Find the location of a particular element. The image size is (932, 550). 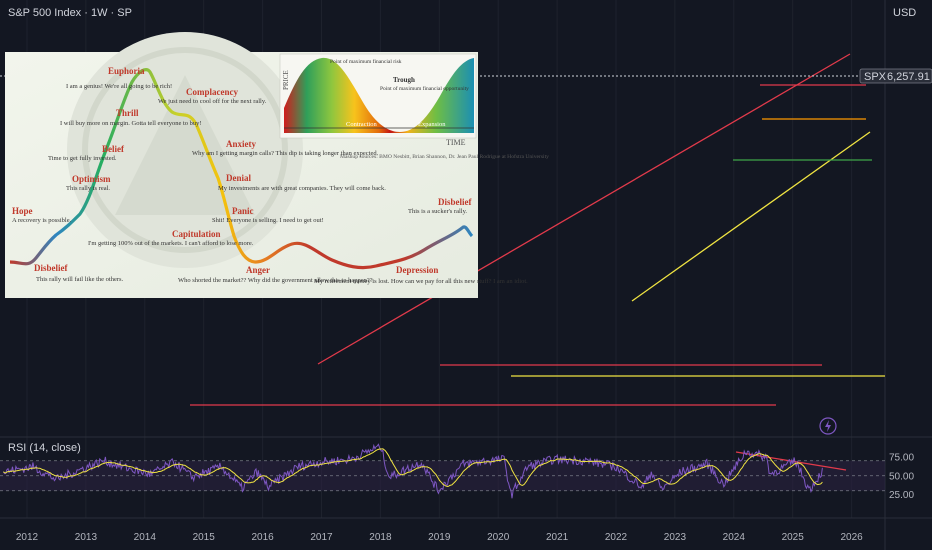

price-tag-box is located at coordinates (895, 76).